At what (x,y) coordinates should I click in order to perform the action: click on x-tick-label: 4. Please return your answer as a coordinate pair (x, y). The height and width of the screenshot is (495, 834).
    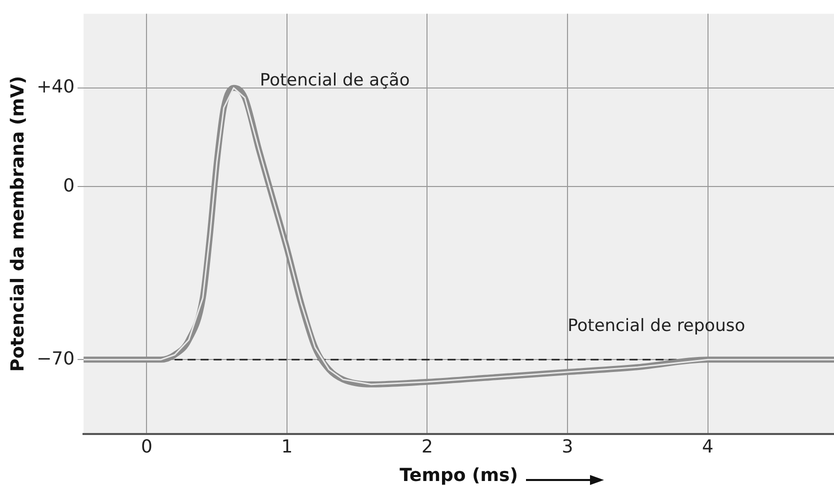
    Looking at the image, I should click on (708, 447).